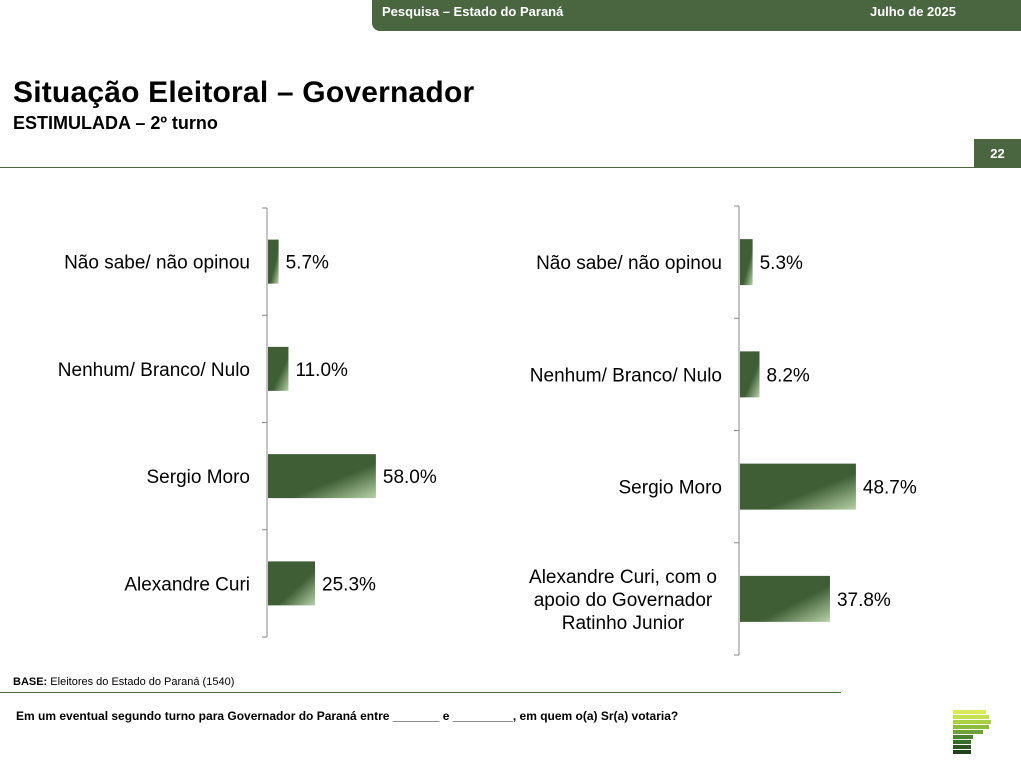 This screenshot has width=1021, height=761. What do you see at coordinates (30, 682) in the screenshot?
I see `base-label: BASE:` at bounding box center [30, 682].